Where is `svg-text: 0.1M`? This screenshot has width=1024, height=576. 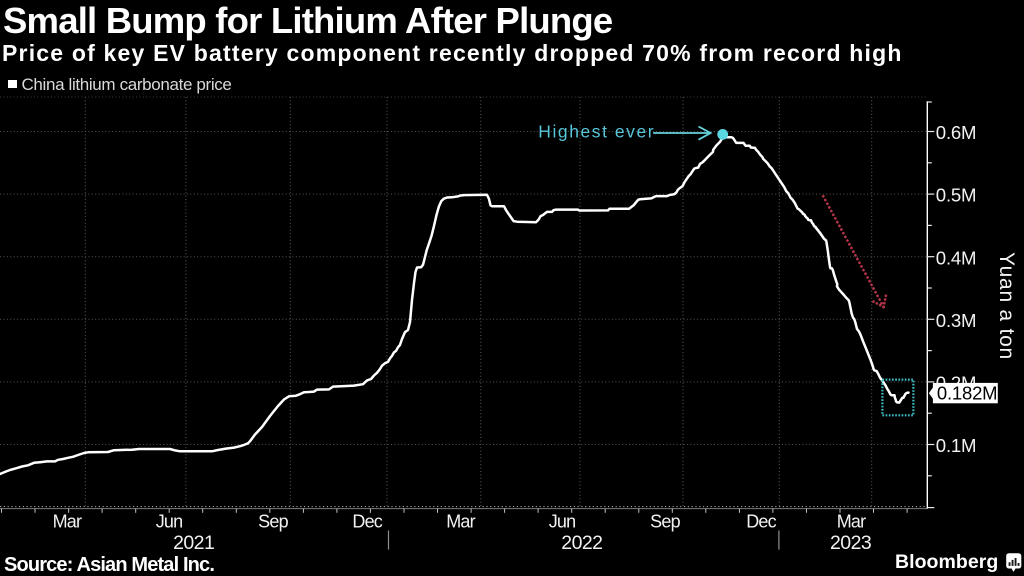 svg-text: 0.1M is located at coordinates (956, 445).